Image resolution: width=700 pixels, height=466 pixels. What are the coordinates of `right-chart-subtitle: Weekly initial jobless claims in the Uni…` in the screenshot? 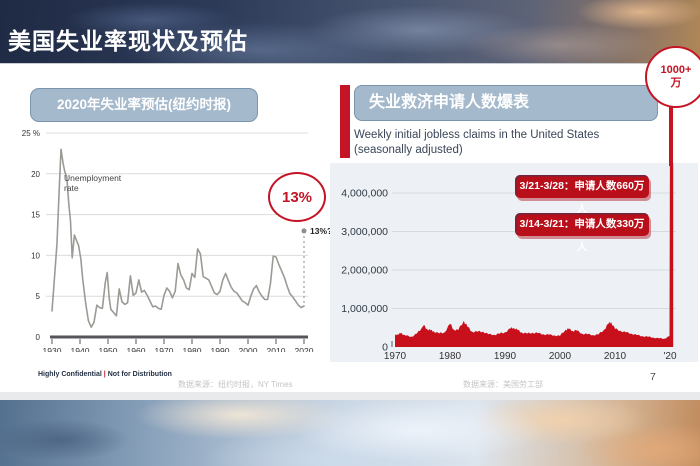 It's located at (504, 143).